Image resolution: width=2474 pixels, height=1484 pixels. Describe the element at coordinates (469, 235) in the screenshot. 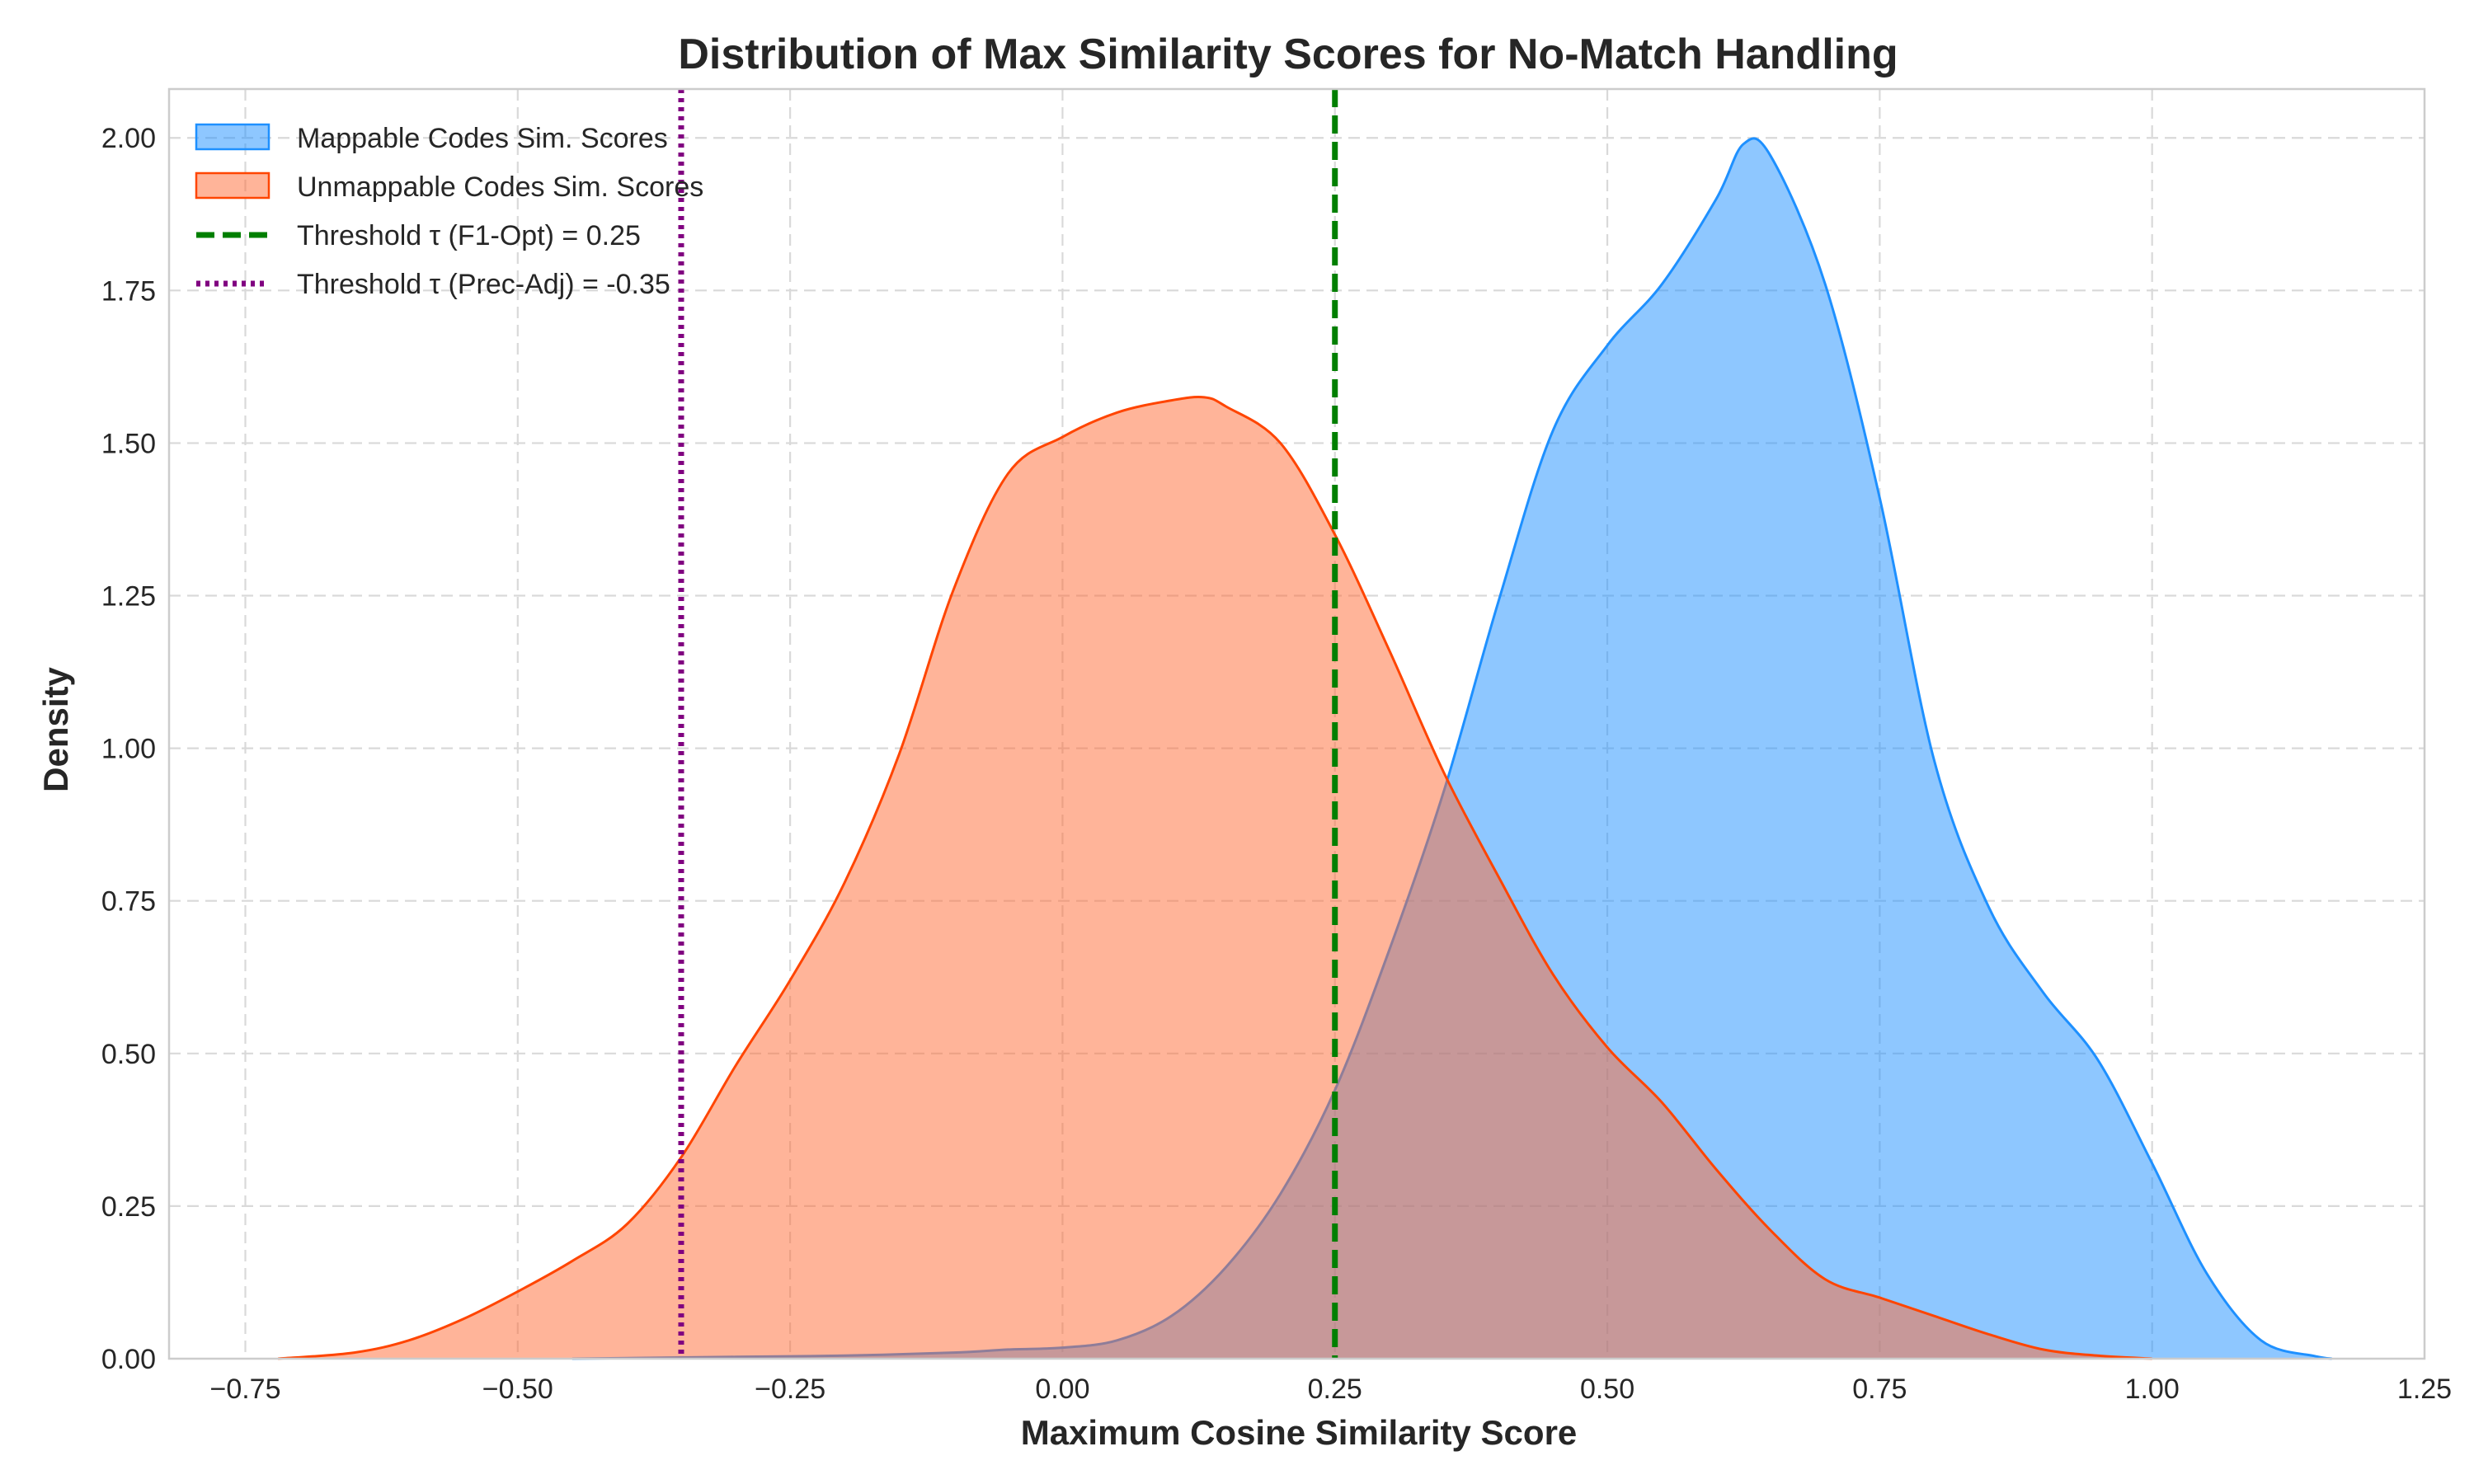

I see `legend-label: Threshold τ (F1-Opt) = 0.25` at that location.